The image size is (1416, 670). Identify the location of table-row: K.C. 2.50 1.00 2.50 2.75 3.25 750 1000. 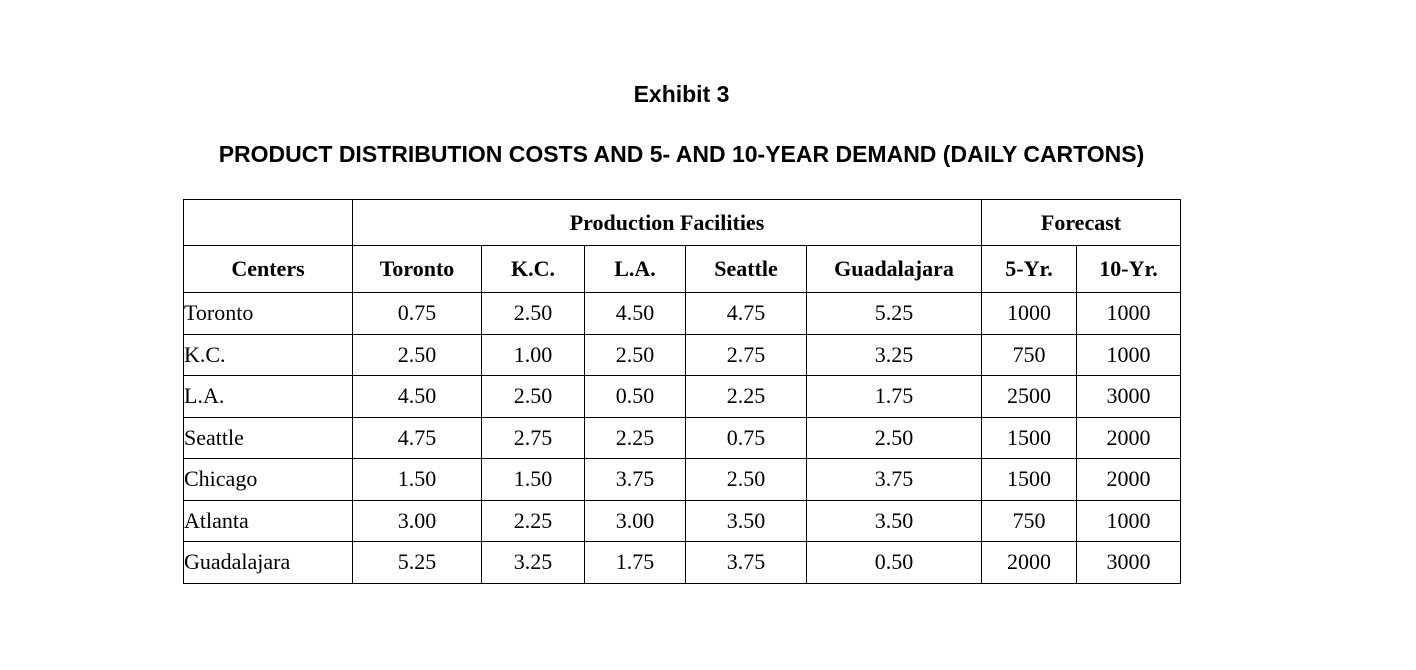
(682, 354).